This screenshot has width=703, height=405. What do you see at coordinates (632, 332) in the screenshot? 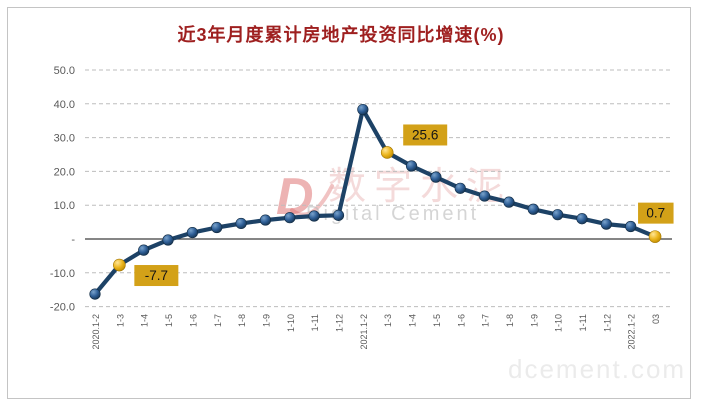
I see `x-axis-tick-label: 2022.1-2` at bounding box center [632, 332].